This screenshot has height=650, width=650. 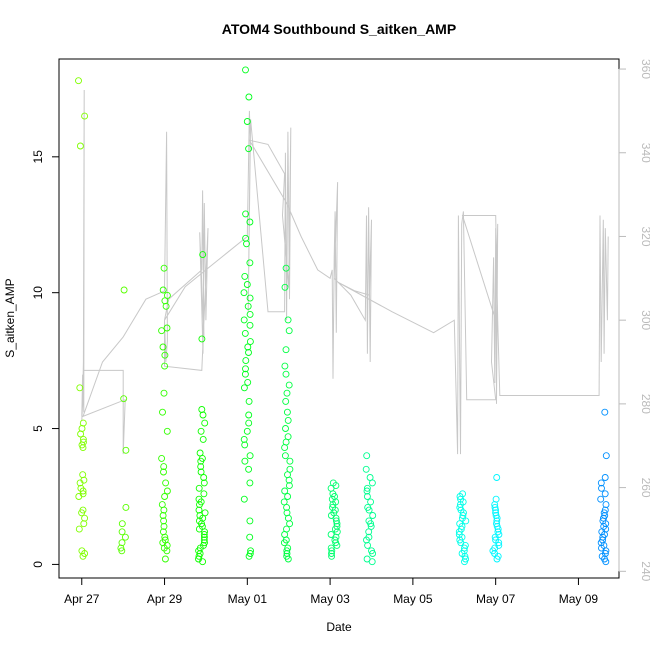 I want to click on y-tick-label: 0, so click(x=38, y=564).